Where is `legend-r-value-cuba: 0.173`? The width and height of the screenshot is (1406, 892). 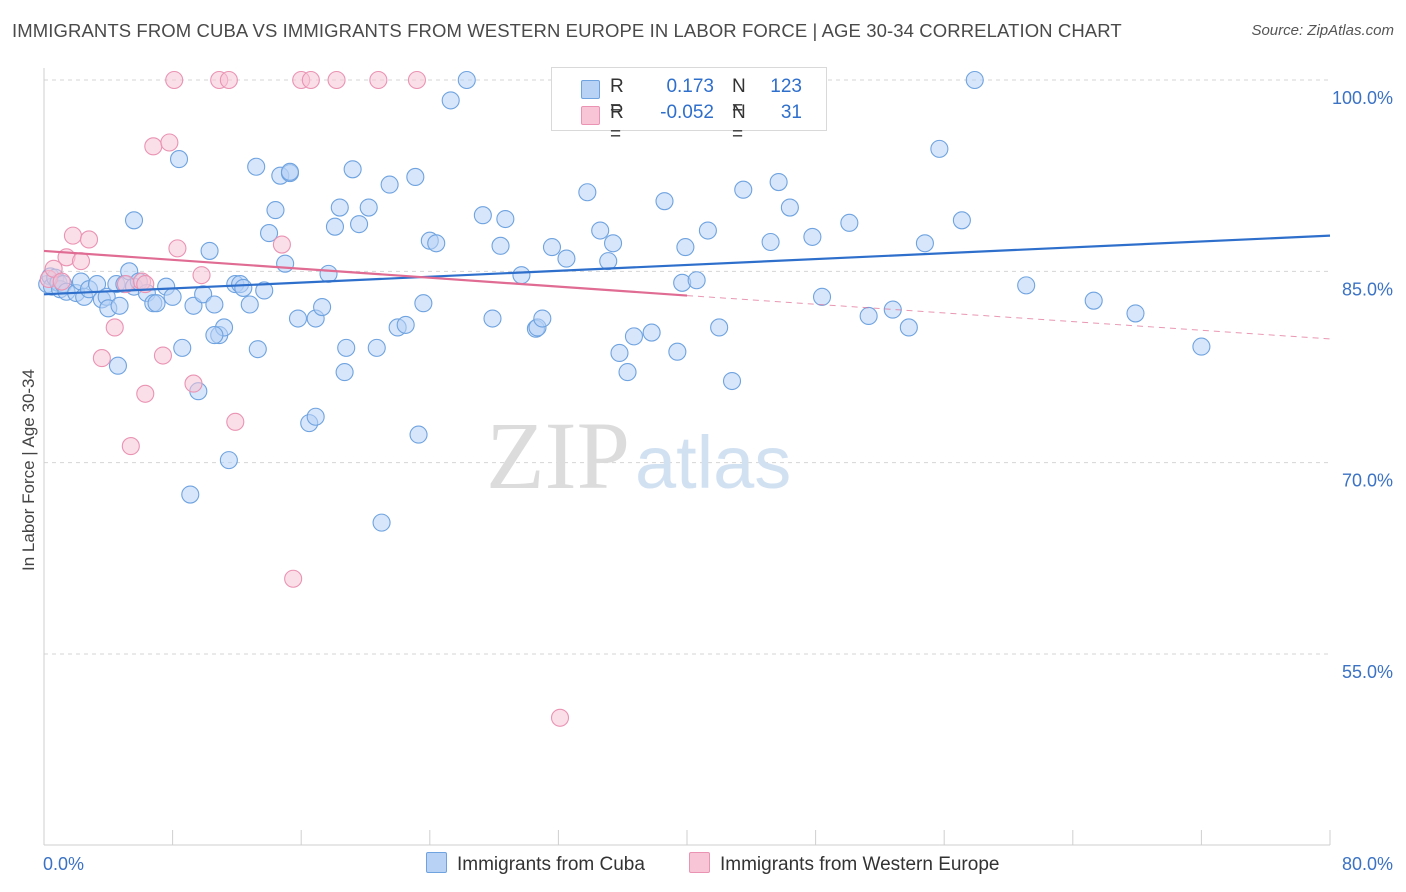
legend-r-value-cuba: 0.173 is located at coordinates (690, 86).